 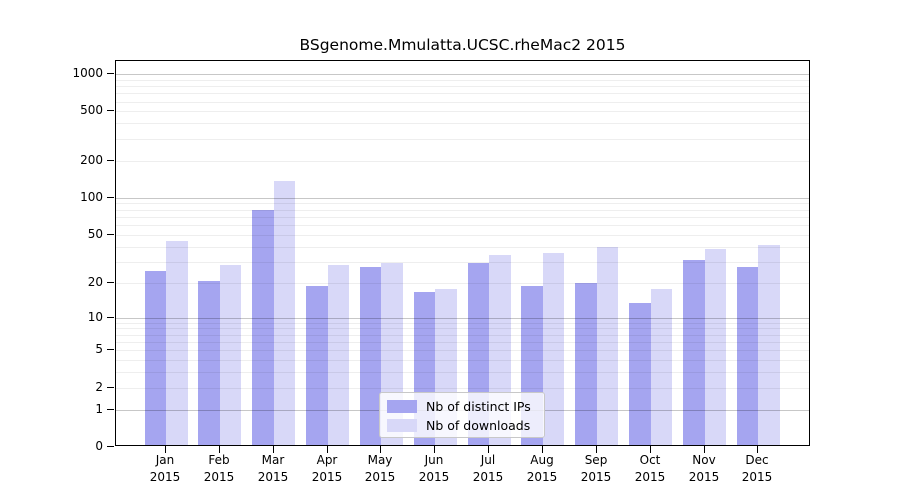 What do you see at coordinates (219, 449) in the screenshot?
I see `x-tick-feb` at bounding box center [219, 449].